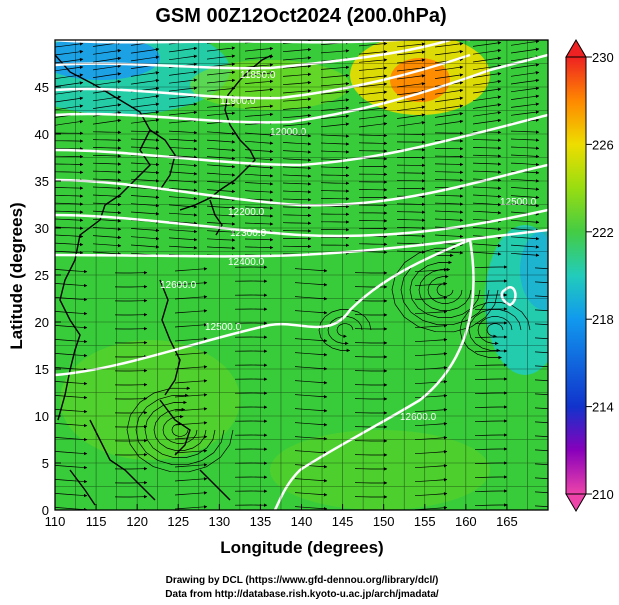 This screenshot has height=605, width=619. I want to click on svg-text: 12200.0, so click(246, 212).